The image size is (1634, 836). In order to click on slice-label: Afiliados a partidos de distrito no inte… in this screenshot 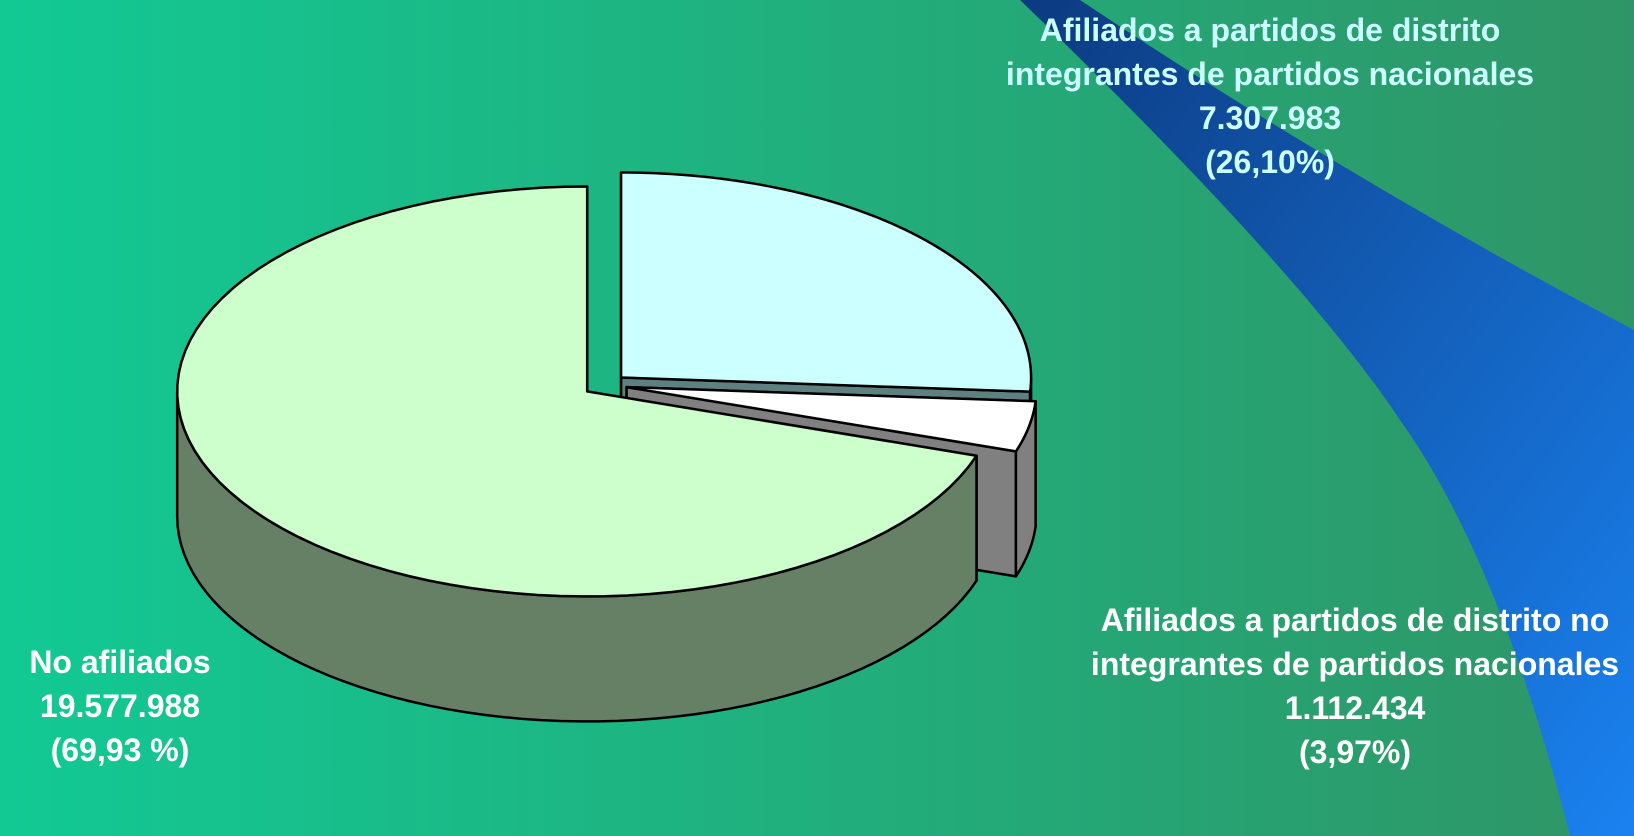, I will do `click(1355, 686)`.